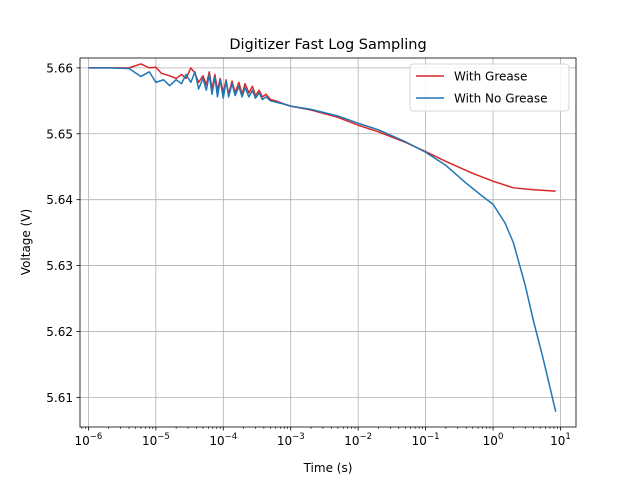 The image size is (640, 480). I want to click on x-tick-label: 10¹, so click(560, 440).